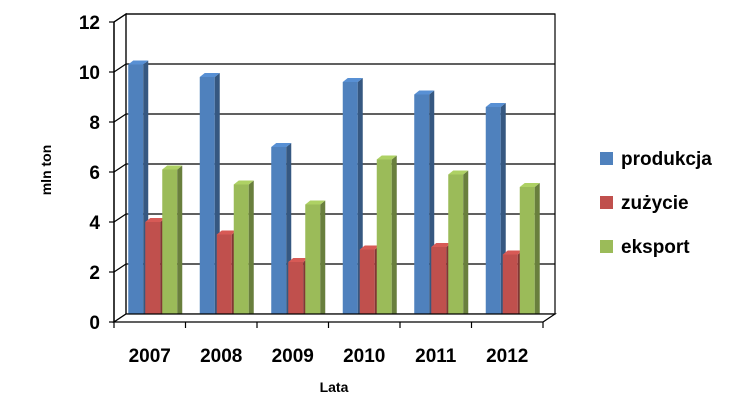 The image size is (750, 406). What do you see at coordinates (94, 223) in the screenshot?
I see `y-tick-label: 4` at bounding box center [94, 223].